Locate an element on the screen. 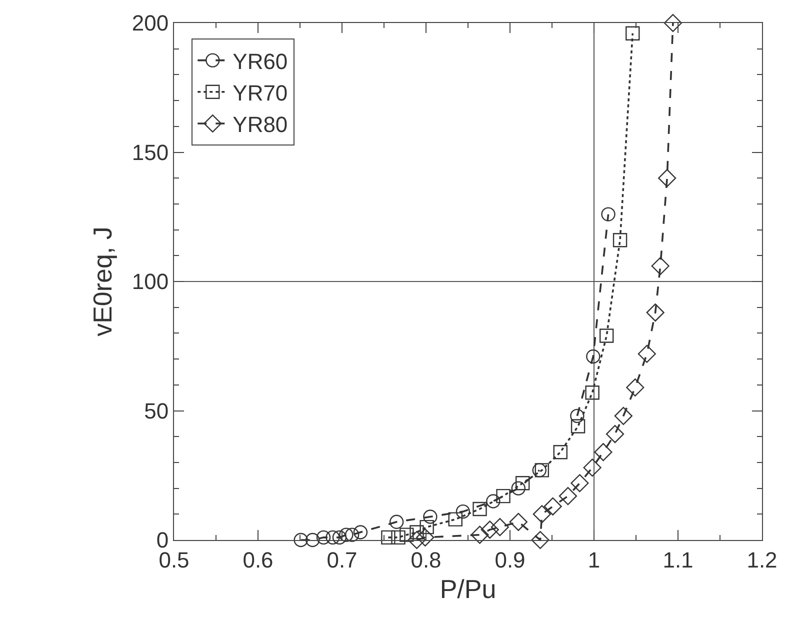 The height and width of the screenshot is (631, 791). legend-label: YR80 is located at coordinates (260, 125).